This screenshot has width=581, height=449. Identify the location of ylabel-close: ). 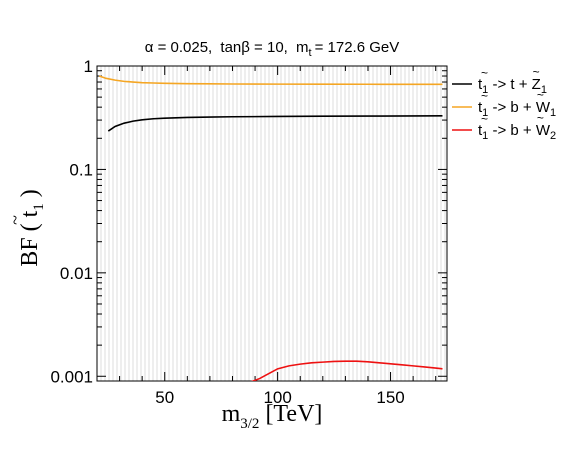
(30, 196).